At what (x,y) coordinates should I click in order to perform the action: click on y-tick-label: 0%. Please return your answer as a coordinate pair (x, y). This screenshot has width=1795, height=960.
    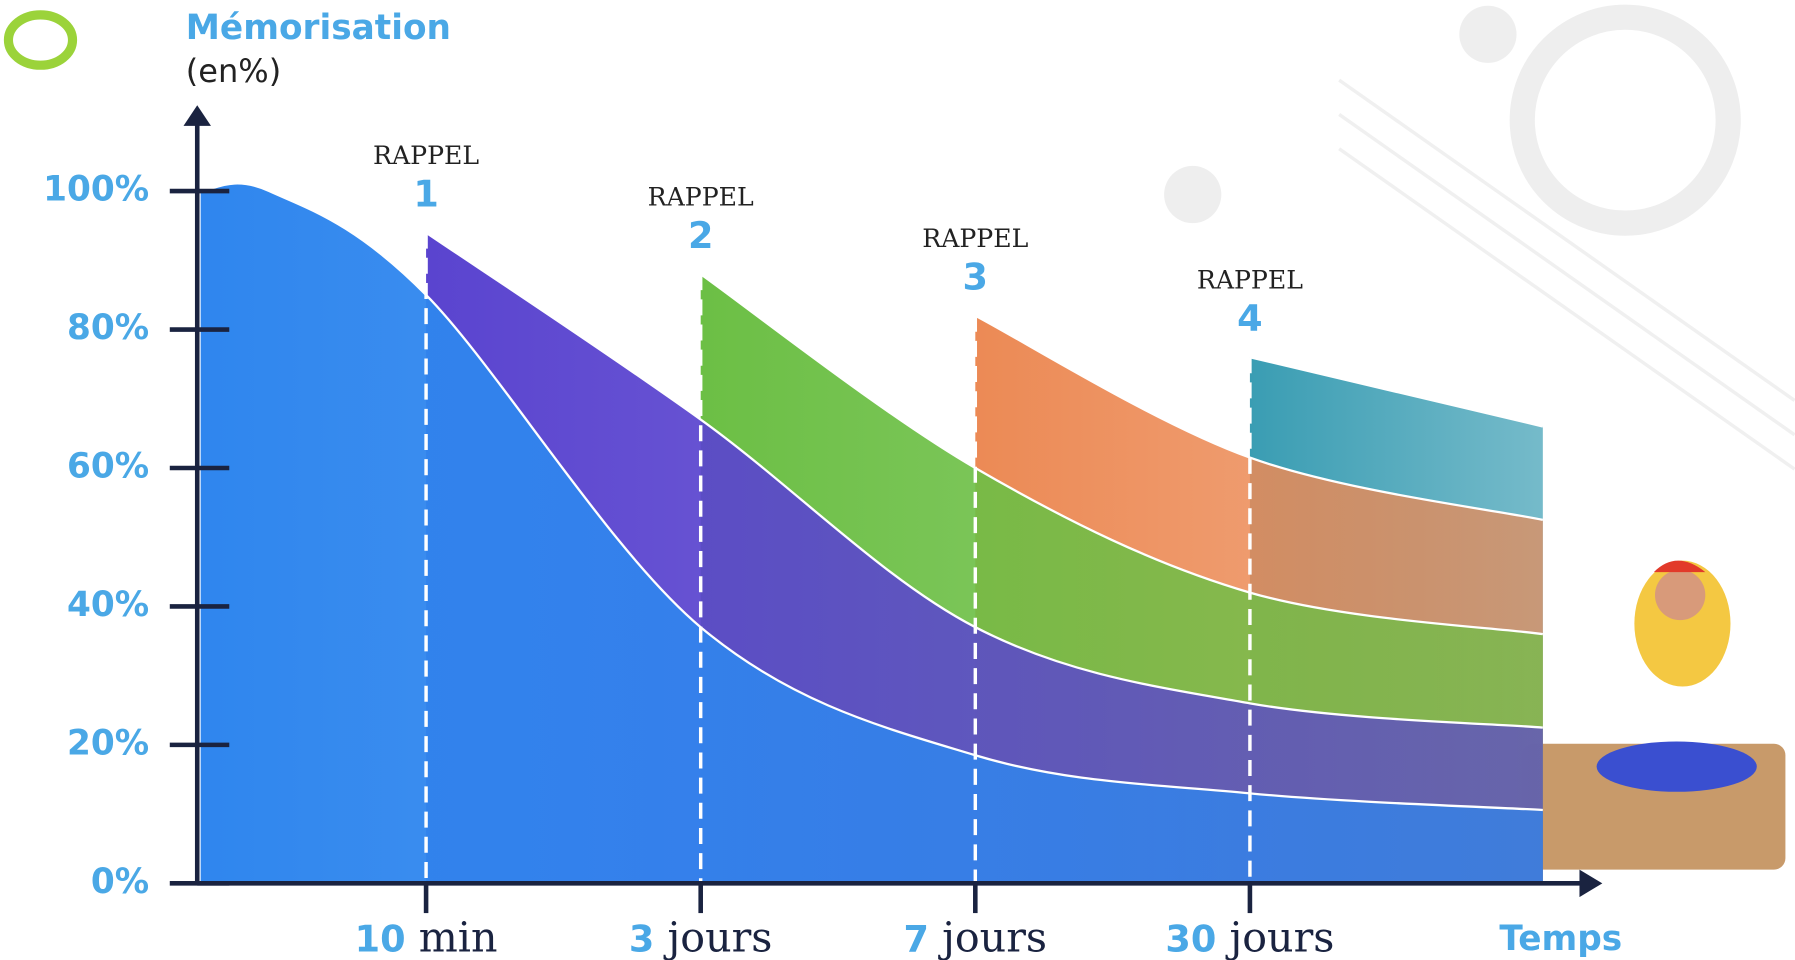
    Looking at the image, I should click on (120, 882).